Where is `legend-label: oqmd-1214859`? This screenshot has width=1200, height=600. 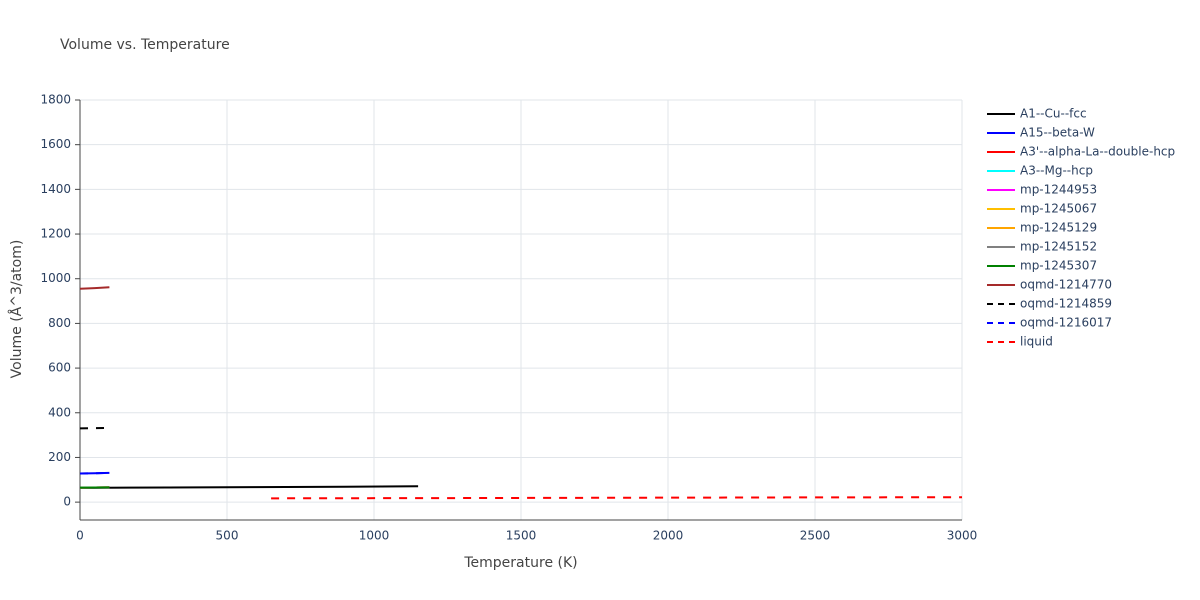
legend-label: oqmd-1214859 is located at coordinates (1066, 304).